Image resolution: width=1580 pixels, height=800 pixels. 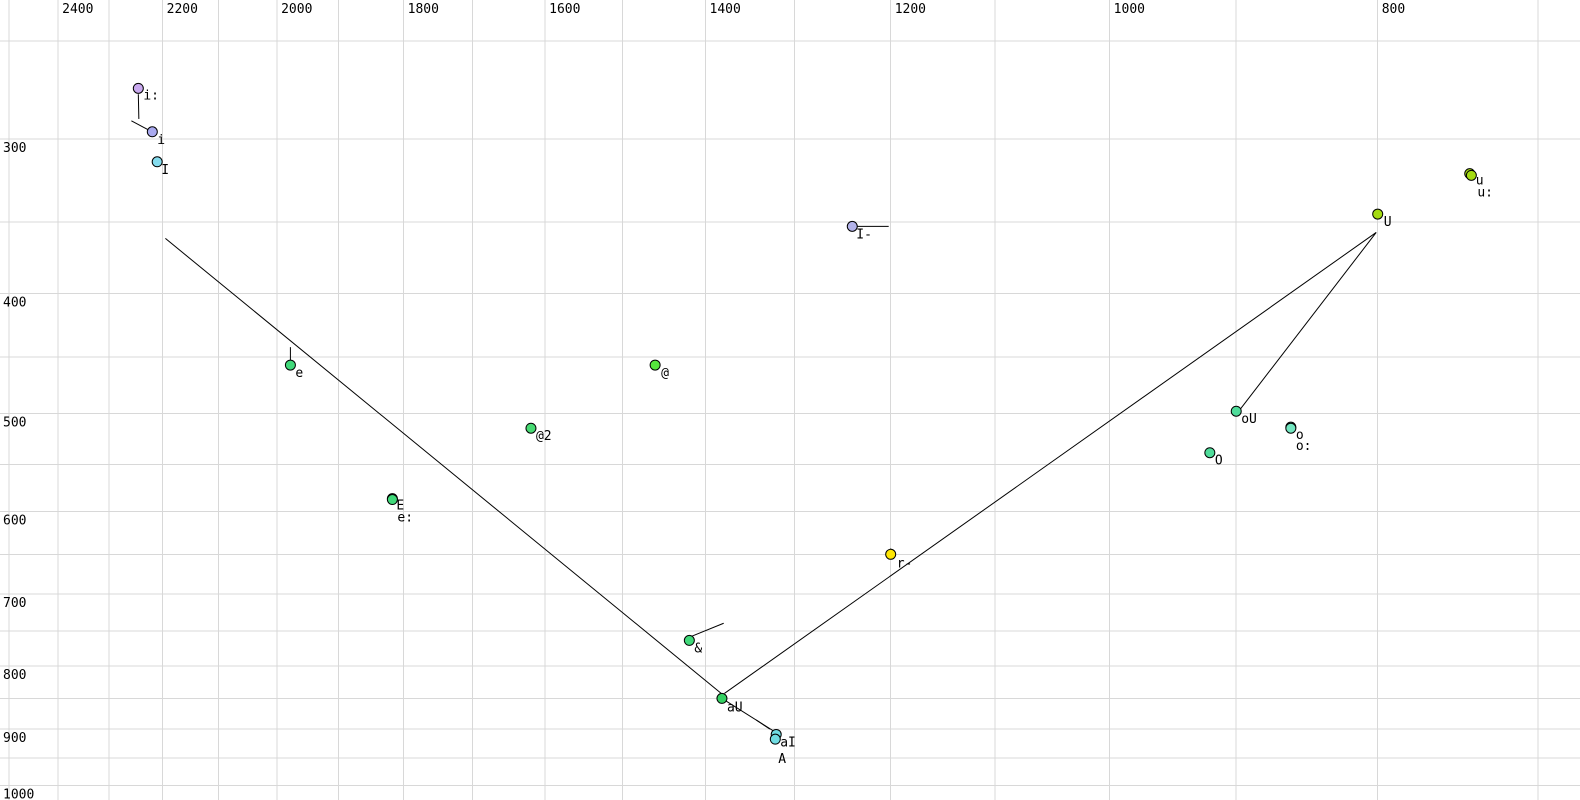 I want to click on y-tick-label-800: 800, so click(x=14, y=675).